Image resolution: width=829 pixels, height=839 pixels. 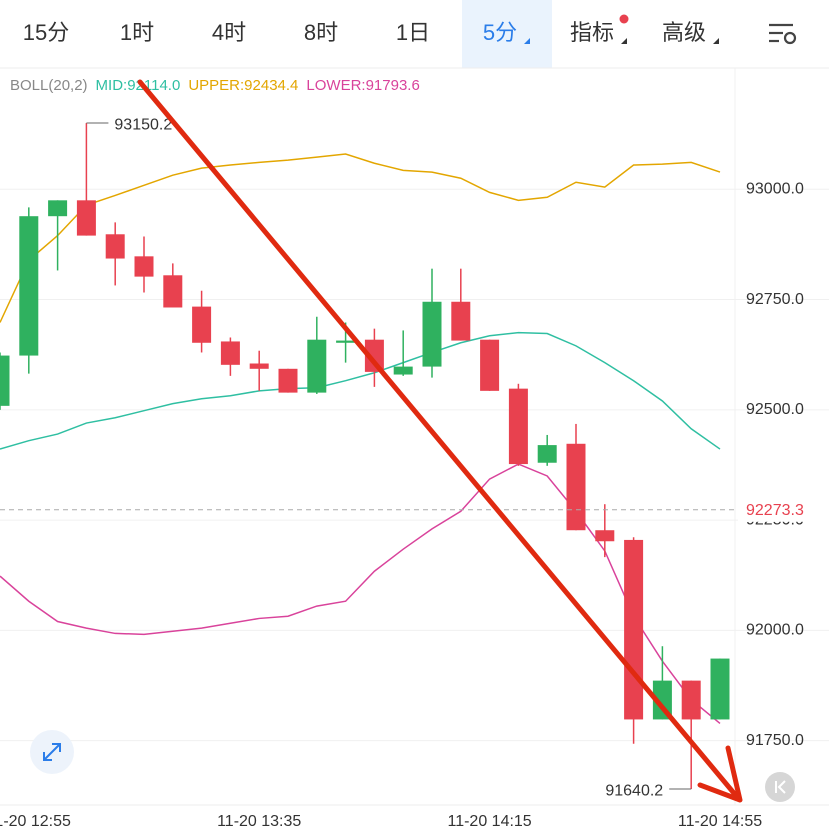 I want to click on y-tick-label: 92750.0, so click(x=775, y=299).